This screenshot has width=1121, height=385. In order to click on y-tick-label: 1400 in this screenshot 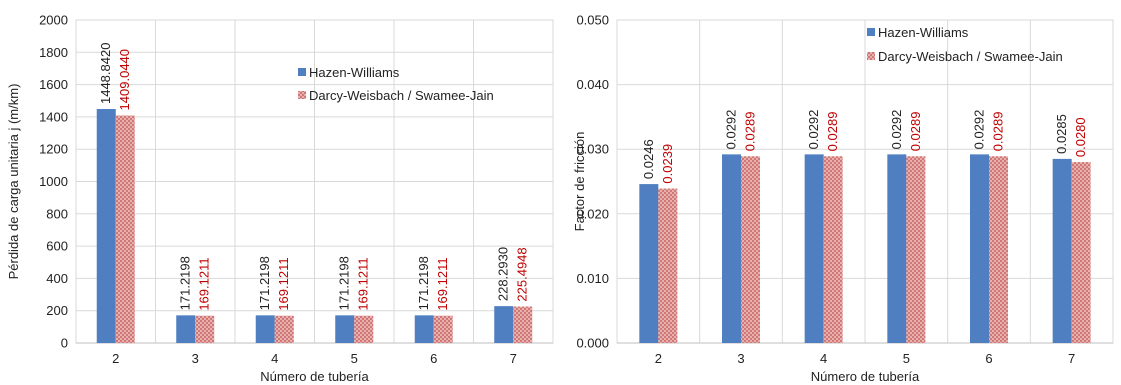, I will do `click(53, 116)`.